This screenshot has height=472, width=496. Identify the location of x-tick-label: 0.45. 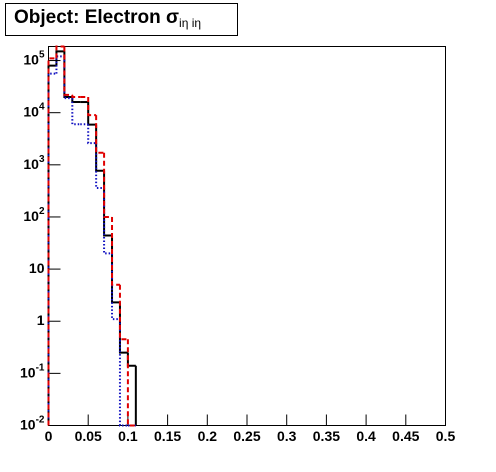
(405, 436).